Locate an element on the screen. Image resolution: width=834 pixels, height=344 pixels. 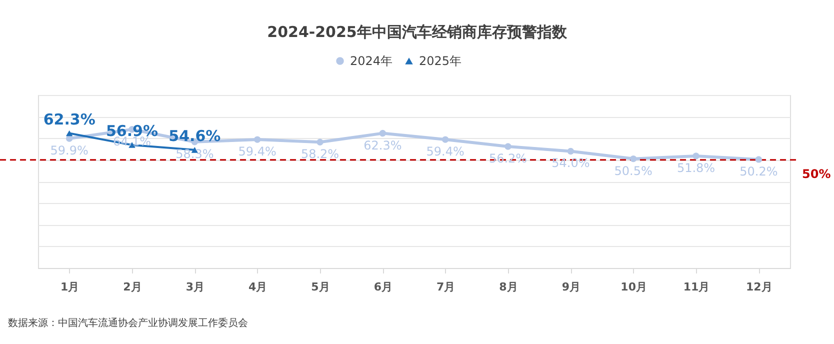
data-label: 54.0% is located at coordinates (571, 163).